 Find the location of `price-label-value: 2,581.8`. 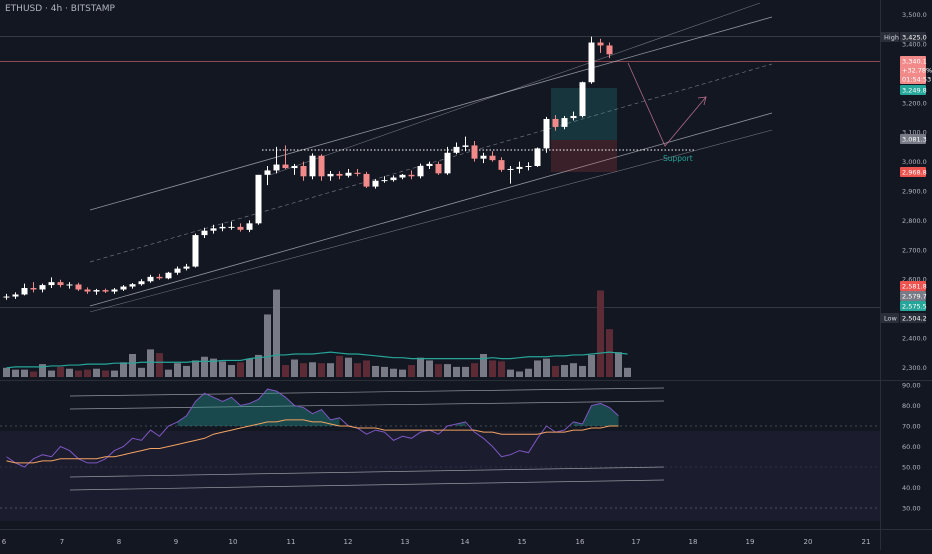

price-label-value: 2,581.8 is located at coordinates (914, 287).